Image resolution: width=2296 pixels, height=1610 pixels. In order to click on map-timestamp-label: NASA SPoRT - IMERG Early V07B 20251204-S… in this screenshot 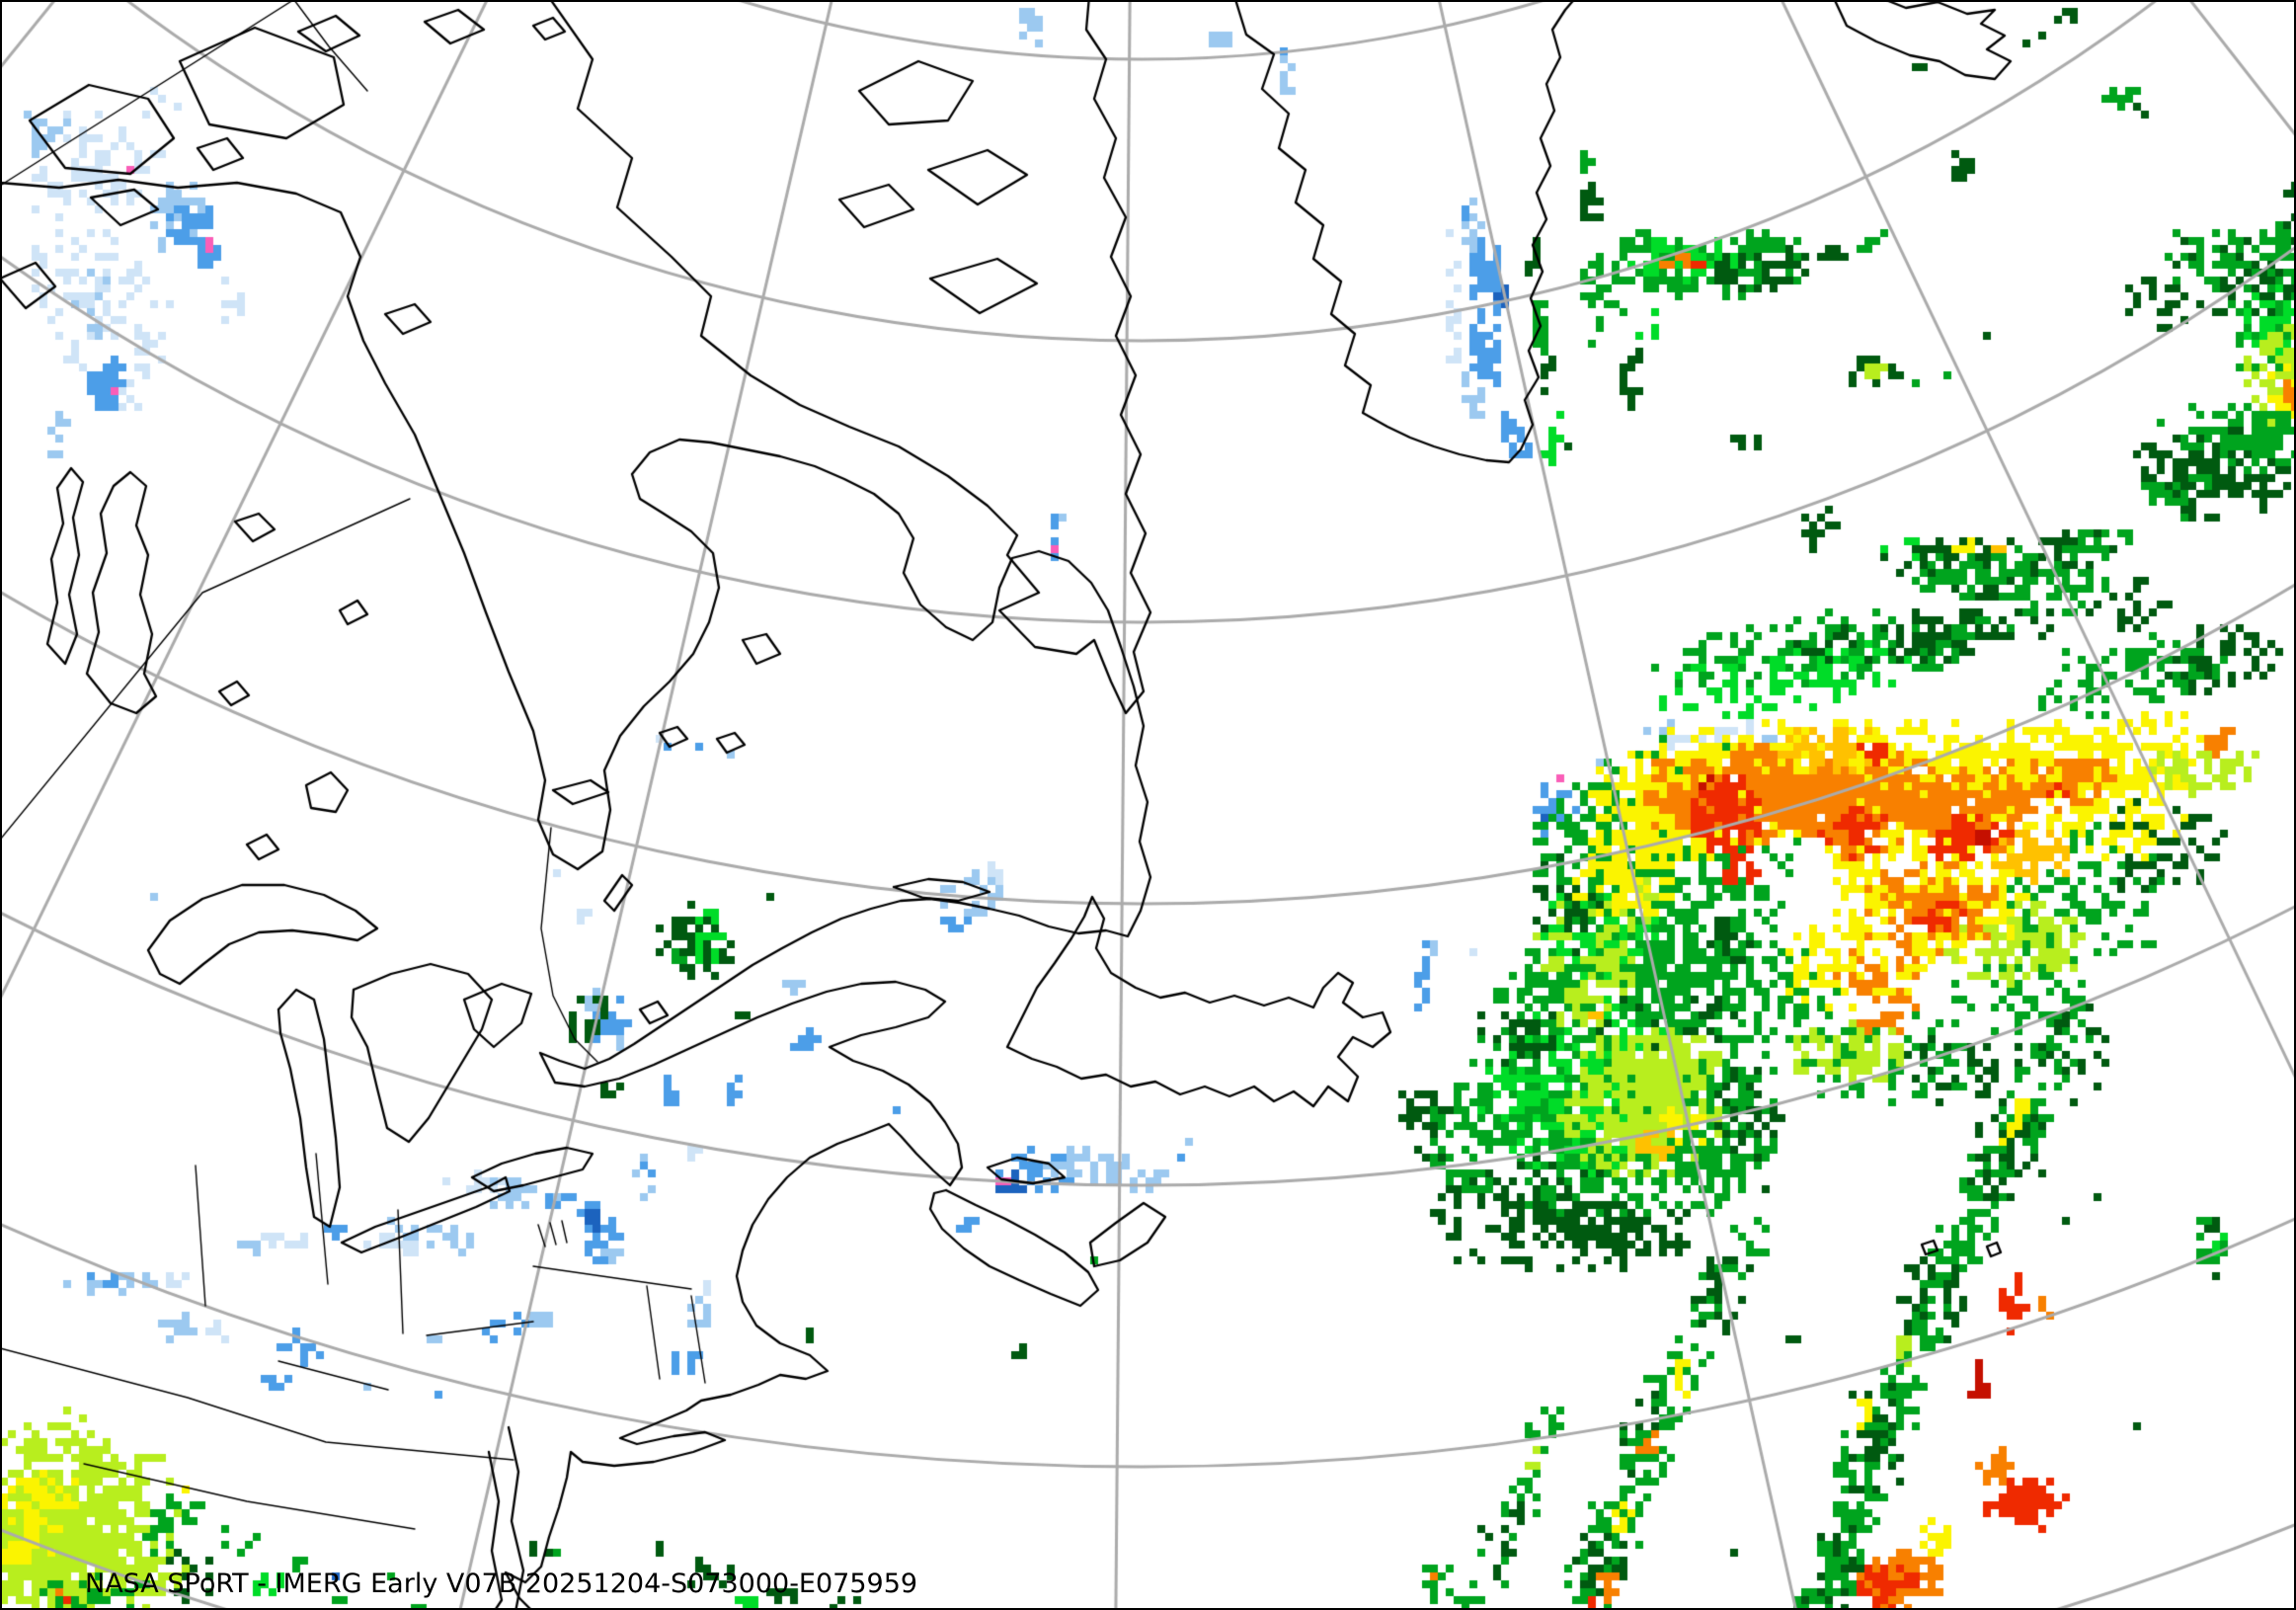, I will do `click(502, 1584)`.